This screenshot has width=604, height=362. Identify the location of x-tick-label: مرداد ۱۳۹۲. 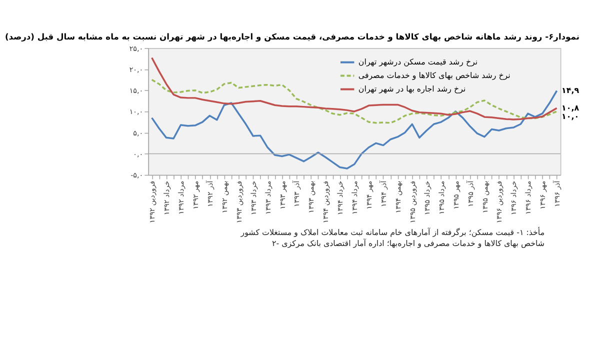
(181, 197).